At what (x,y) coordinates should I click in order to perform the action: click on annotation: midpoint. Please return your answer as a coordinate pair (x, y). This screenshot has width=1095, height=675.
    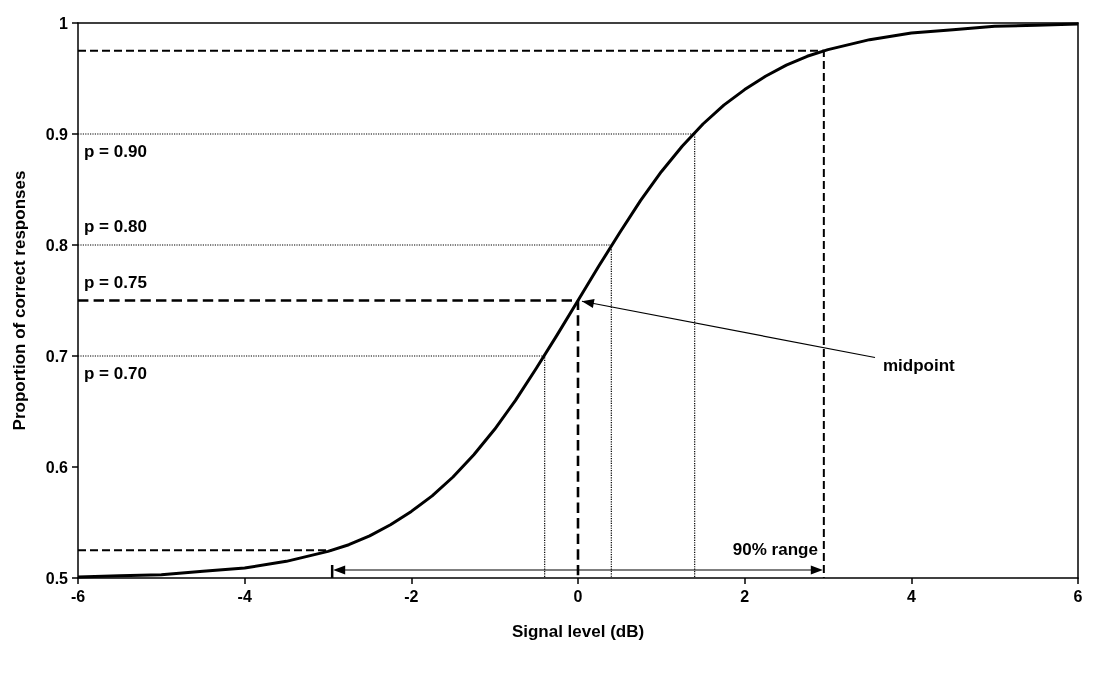
    Looking at the image, I should click on (919, 365).